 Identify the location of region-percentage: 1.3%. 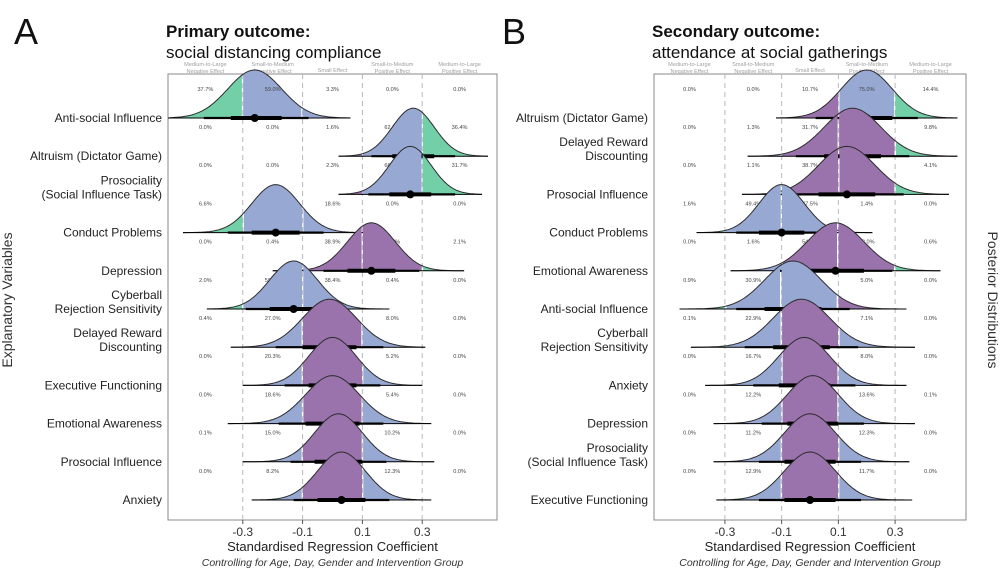
(753, 128).